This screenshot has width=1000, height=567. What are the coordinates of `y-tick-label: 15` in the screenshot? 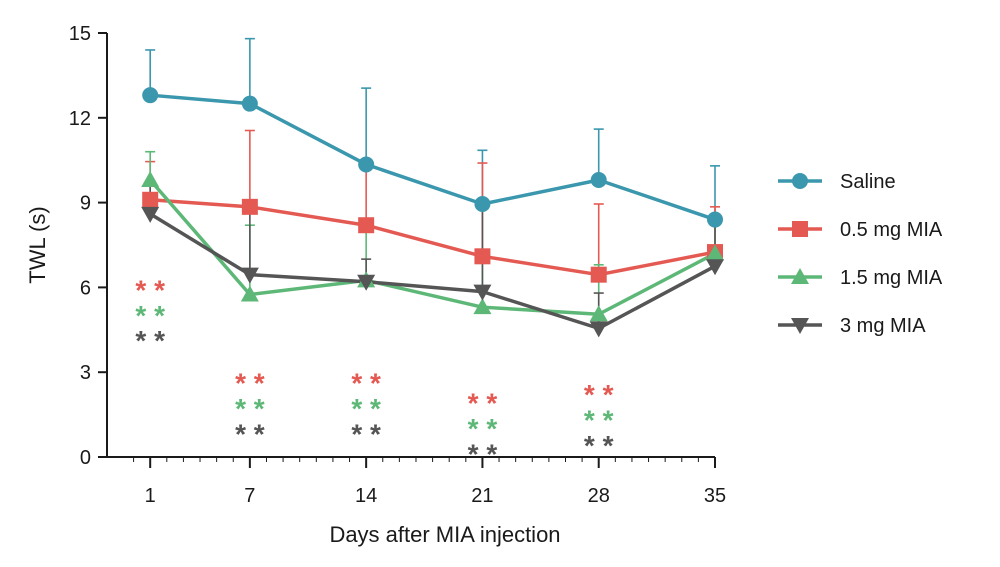 It's located at (80, 34).